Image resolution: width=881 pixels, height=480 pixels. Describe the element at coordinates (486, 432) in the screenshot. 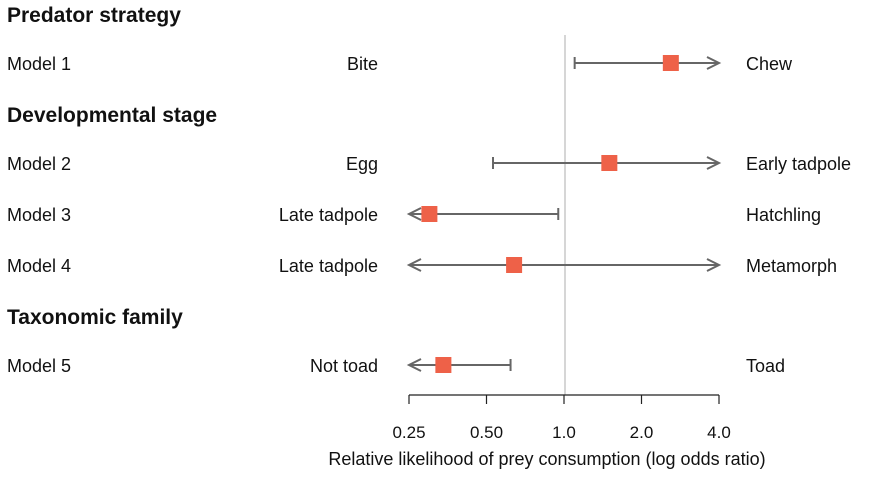

I see `x-tick-label: 0.50` at that location.